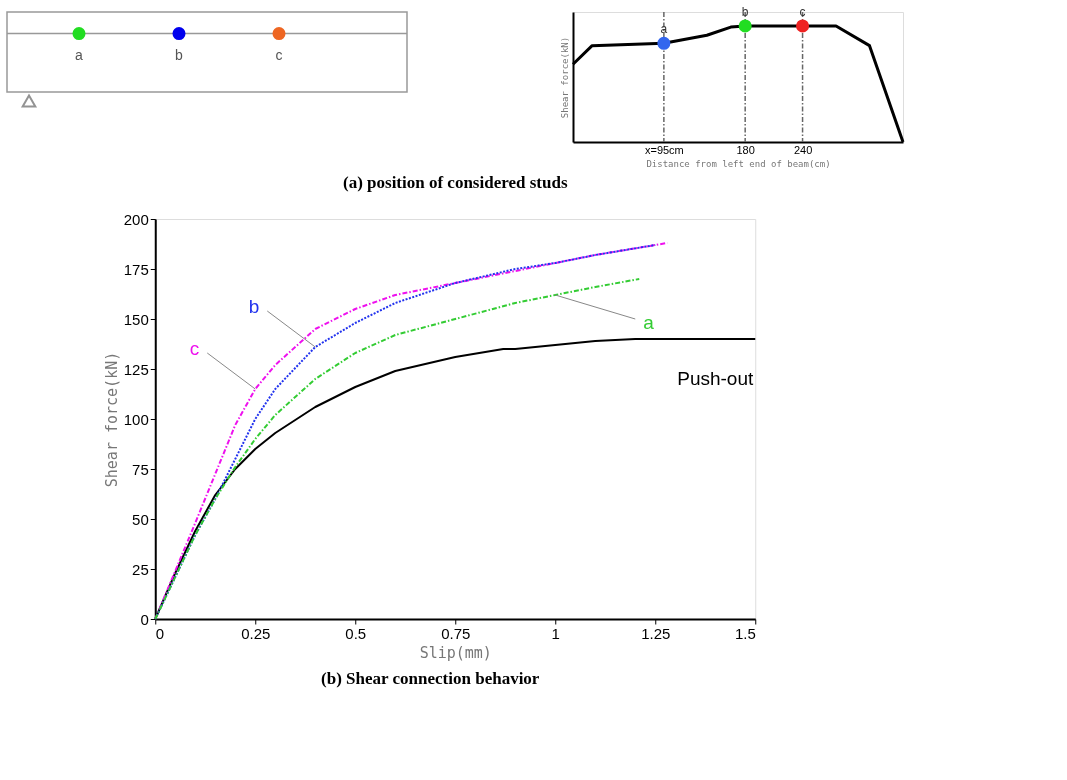 Image resolution: width=1067 pixels, height=780 pixels. Describe the element at coordinates (144, 619) in the screenshot. I see `y-tick-label: 0` at that location.